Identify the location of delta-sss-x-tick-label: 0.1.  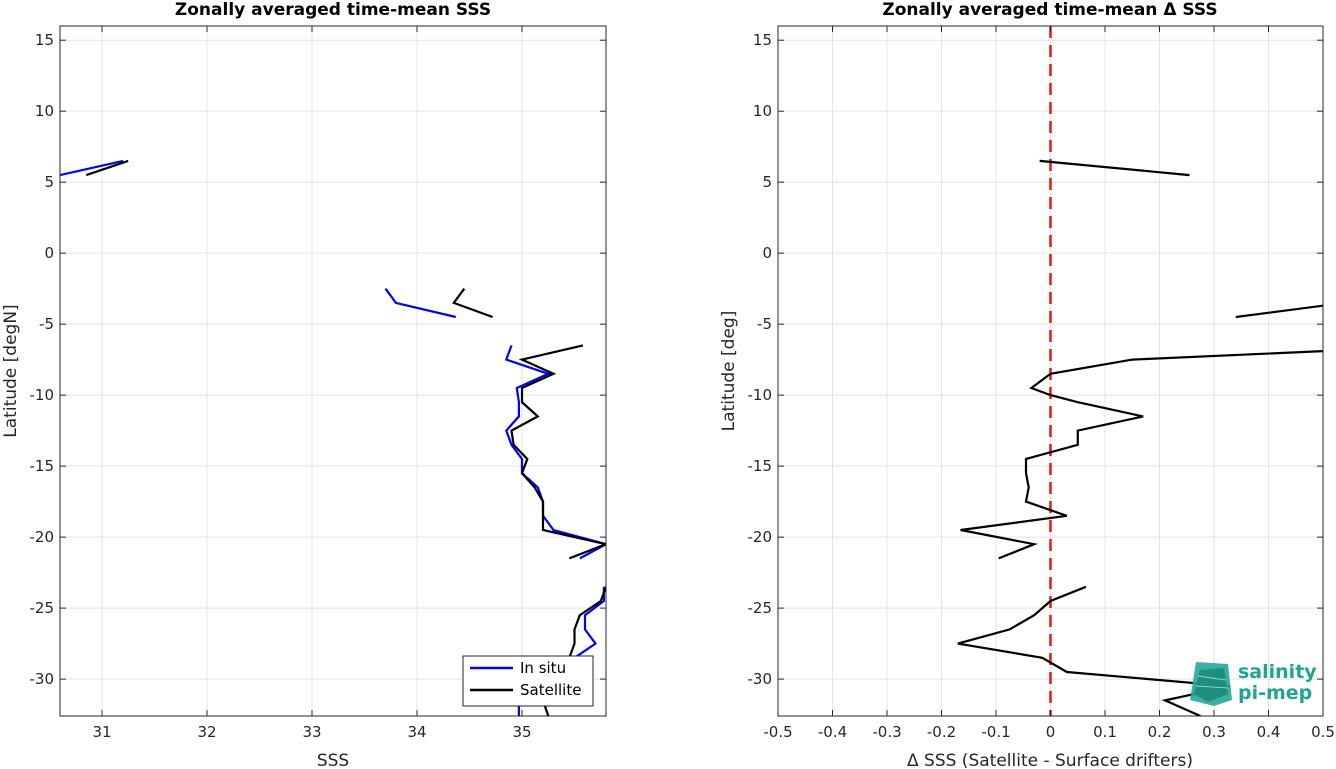
(1105, 732).